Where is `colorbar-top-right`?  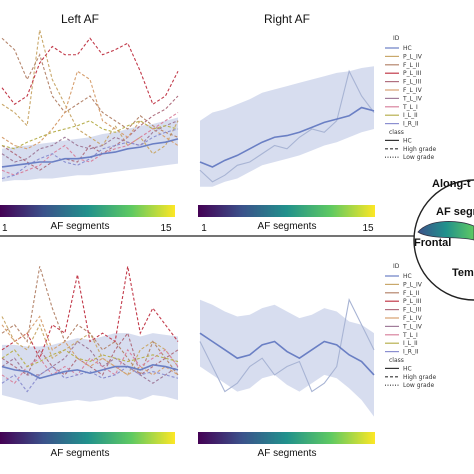 colorbar-top-right is located at coordinates (286, 211).